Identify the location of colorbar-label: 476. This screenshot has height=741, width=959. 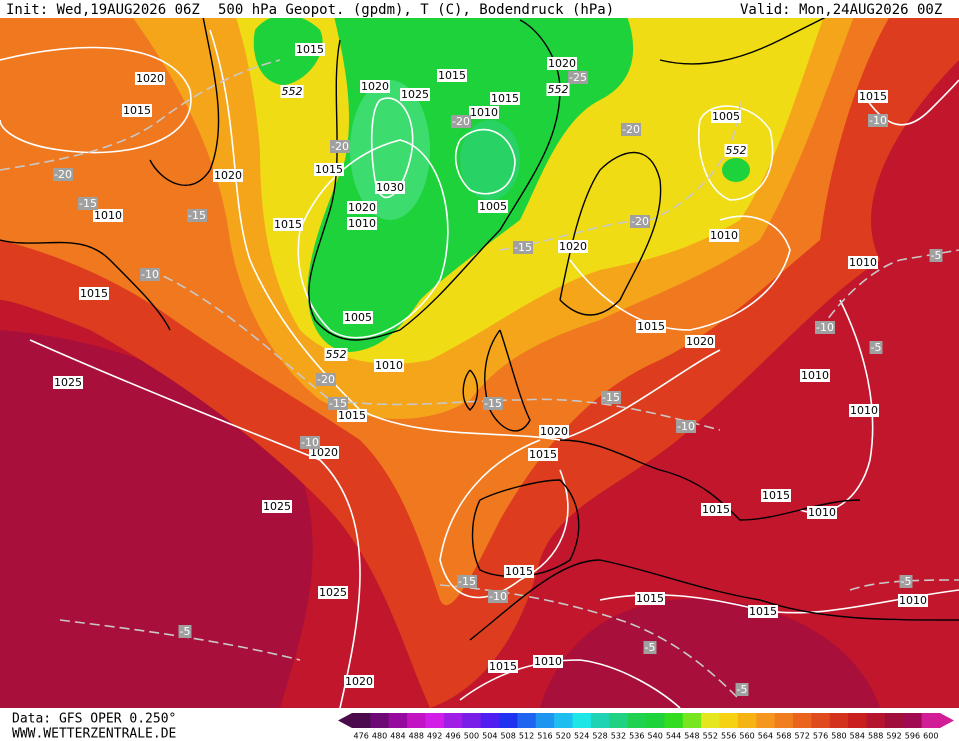
(361, 736).